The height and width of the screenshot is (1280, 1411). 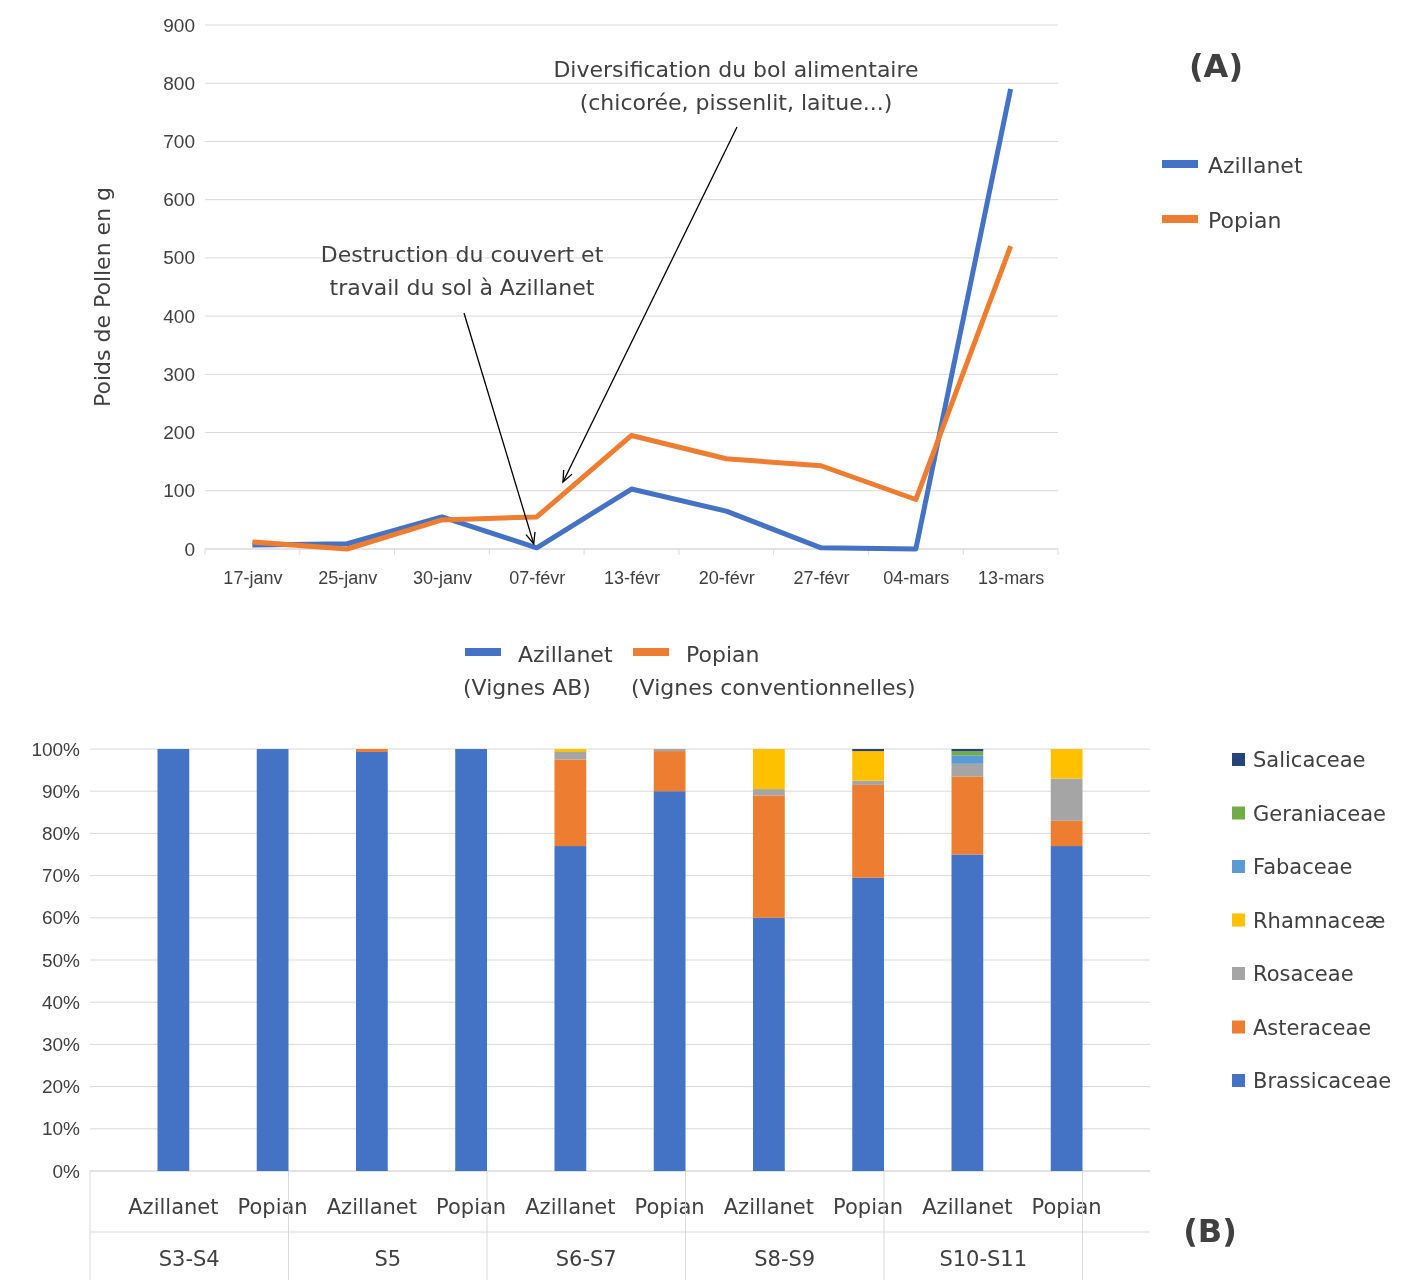 I want to click on text: (Vignes AB), so click(x=527, y=687).